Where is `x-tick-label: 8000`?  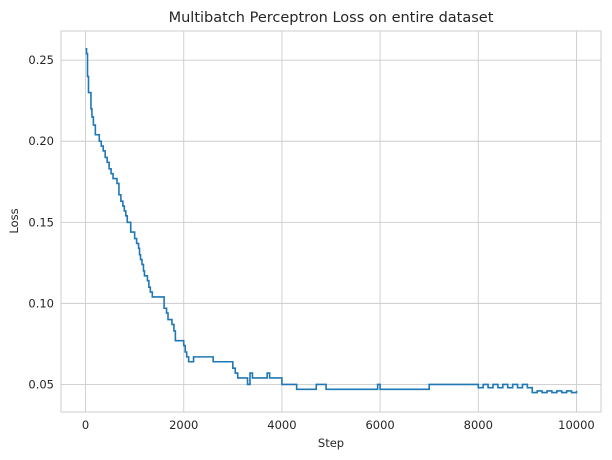 x-tick-label: 8000 is located at coordinates (478, 425).